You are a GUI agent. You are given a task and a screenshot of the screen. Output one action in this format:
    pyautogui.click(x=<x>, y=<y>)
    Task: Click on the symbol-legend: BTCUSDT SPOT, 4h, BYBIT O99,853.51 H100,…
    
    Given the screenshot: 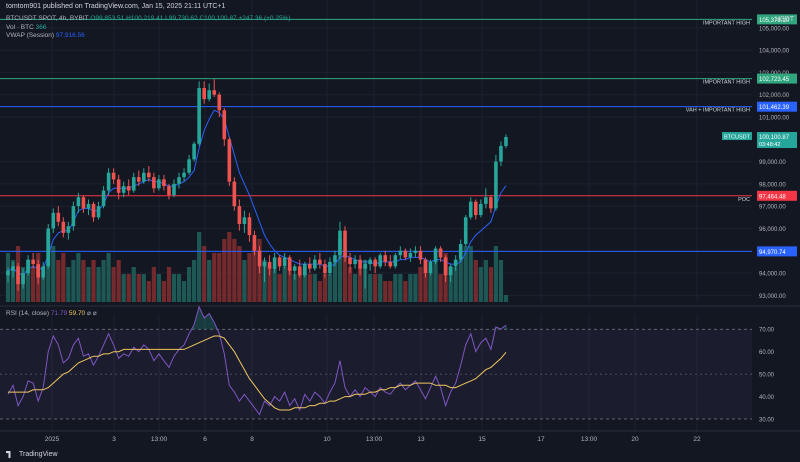 What is the action you would take?
    pyautogui.click(x=148, y=18)
    